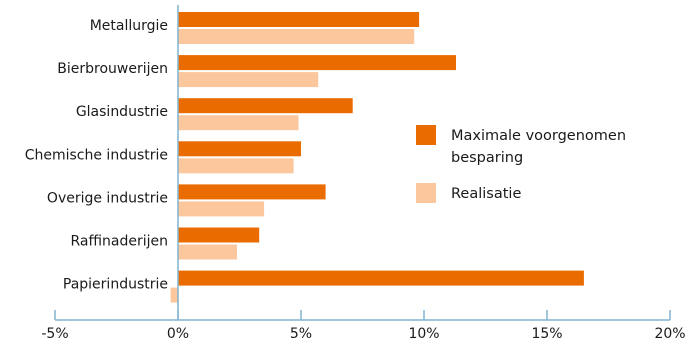 The height and width of the screenshot is (347, 693). I want to click on category-label: Overige industrie, so click(107, 198).